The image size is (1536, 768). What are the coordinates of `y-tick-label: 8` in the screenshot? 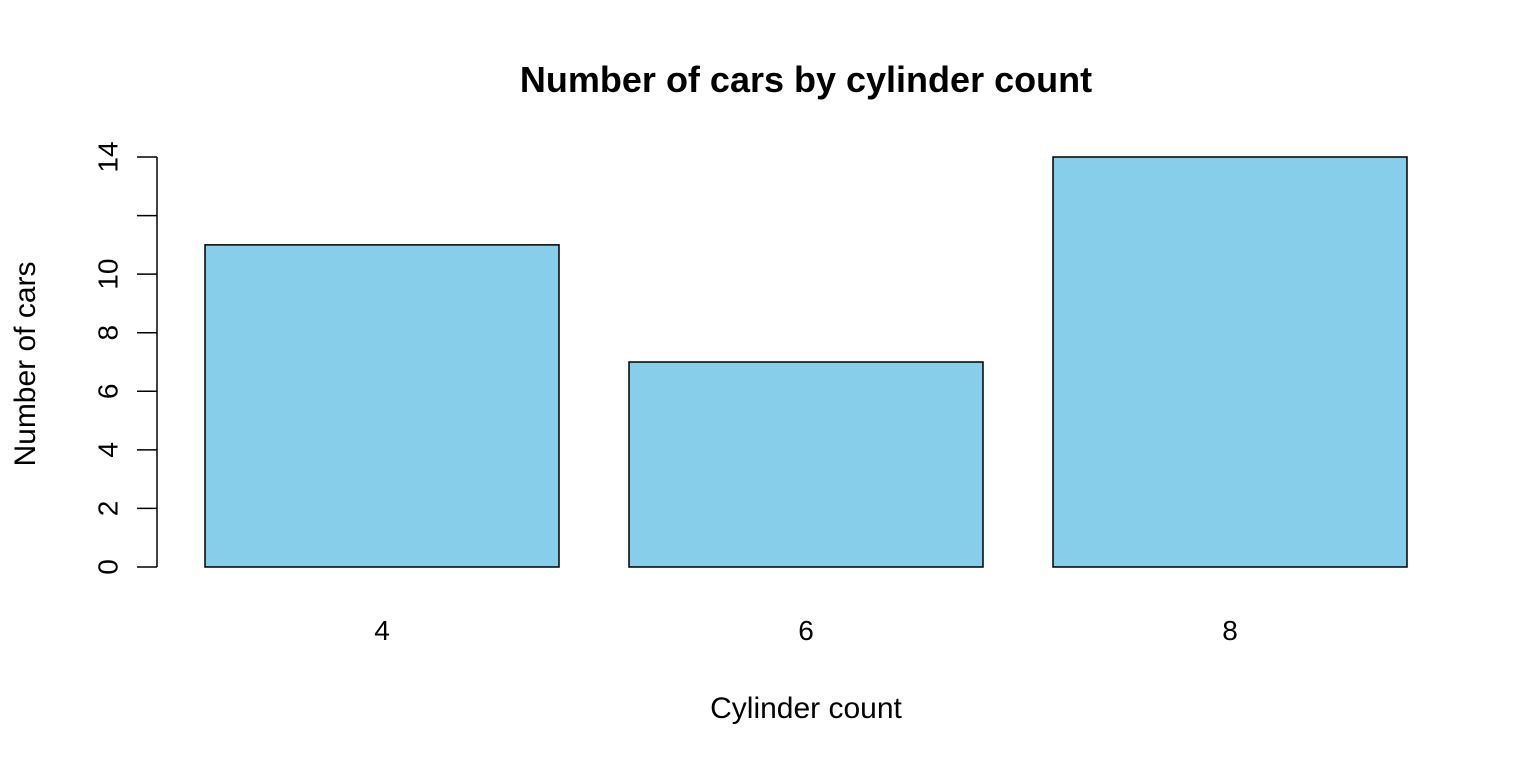 It's located at (107, 333).